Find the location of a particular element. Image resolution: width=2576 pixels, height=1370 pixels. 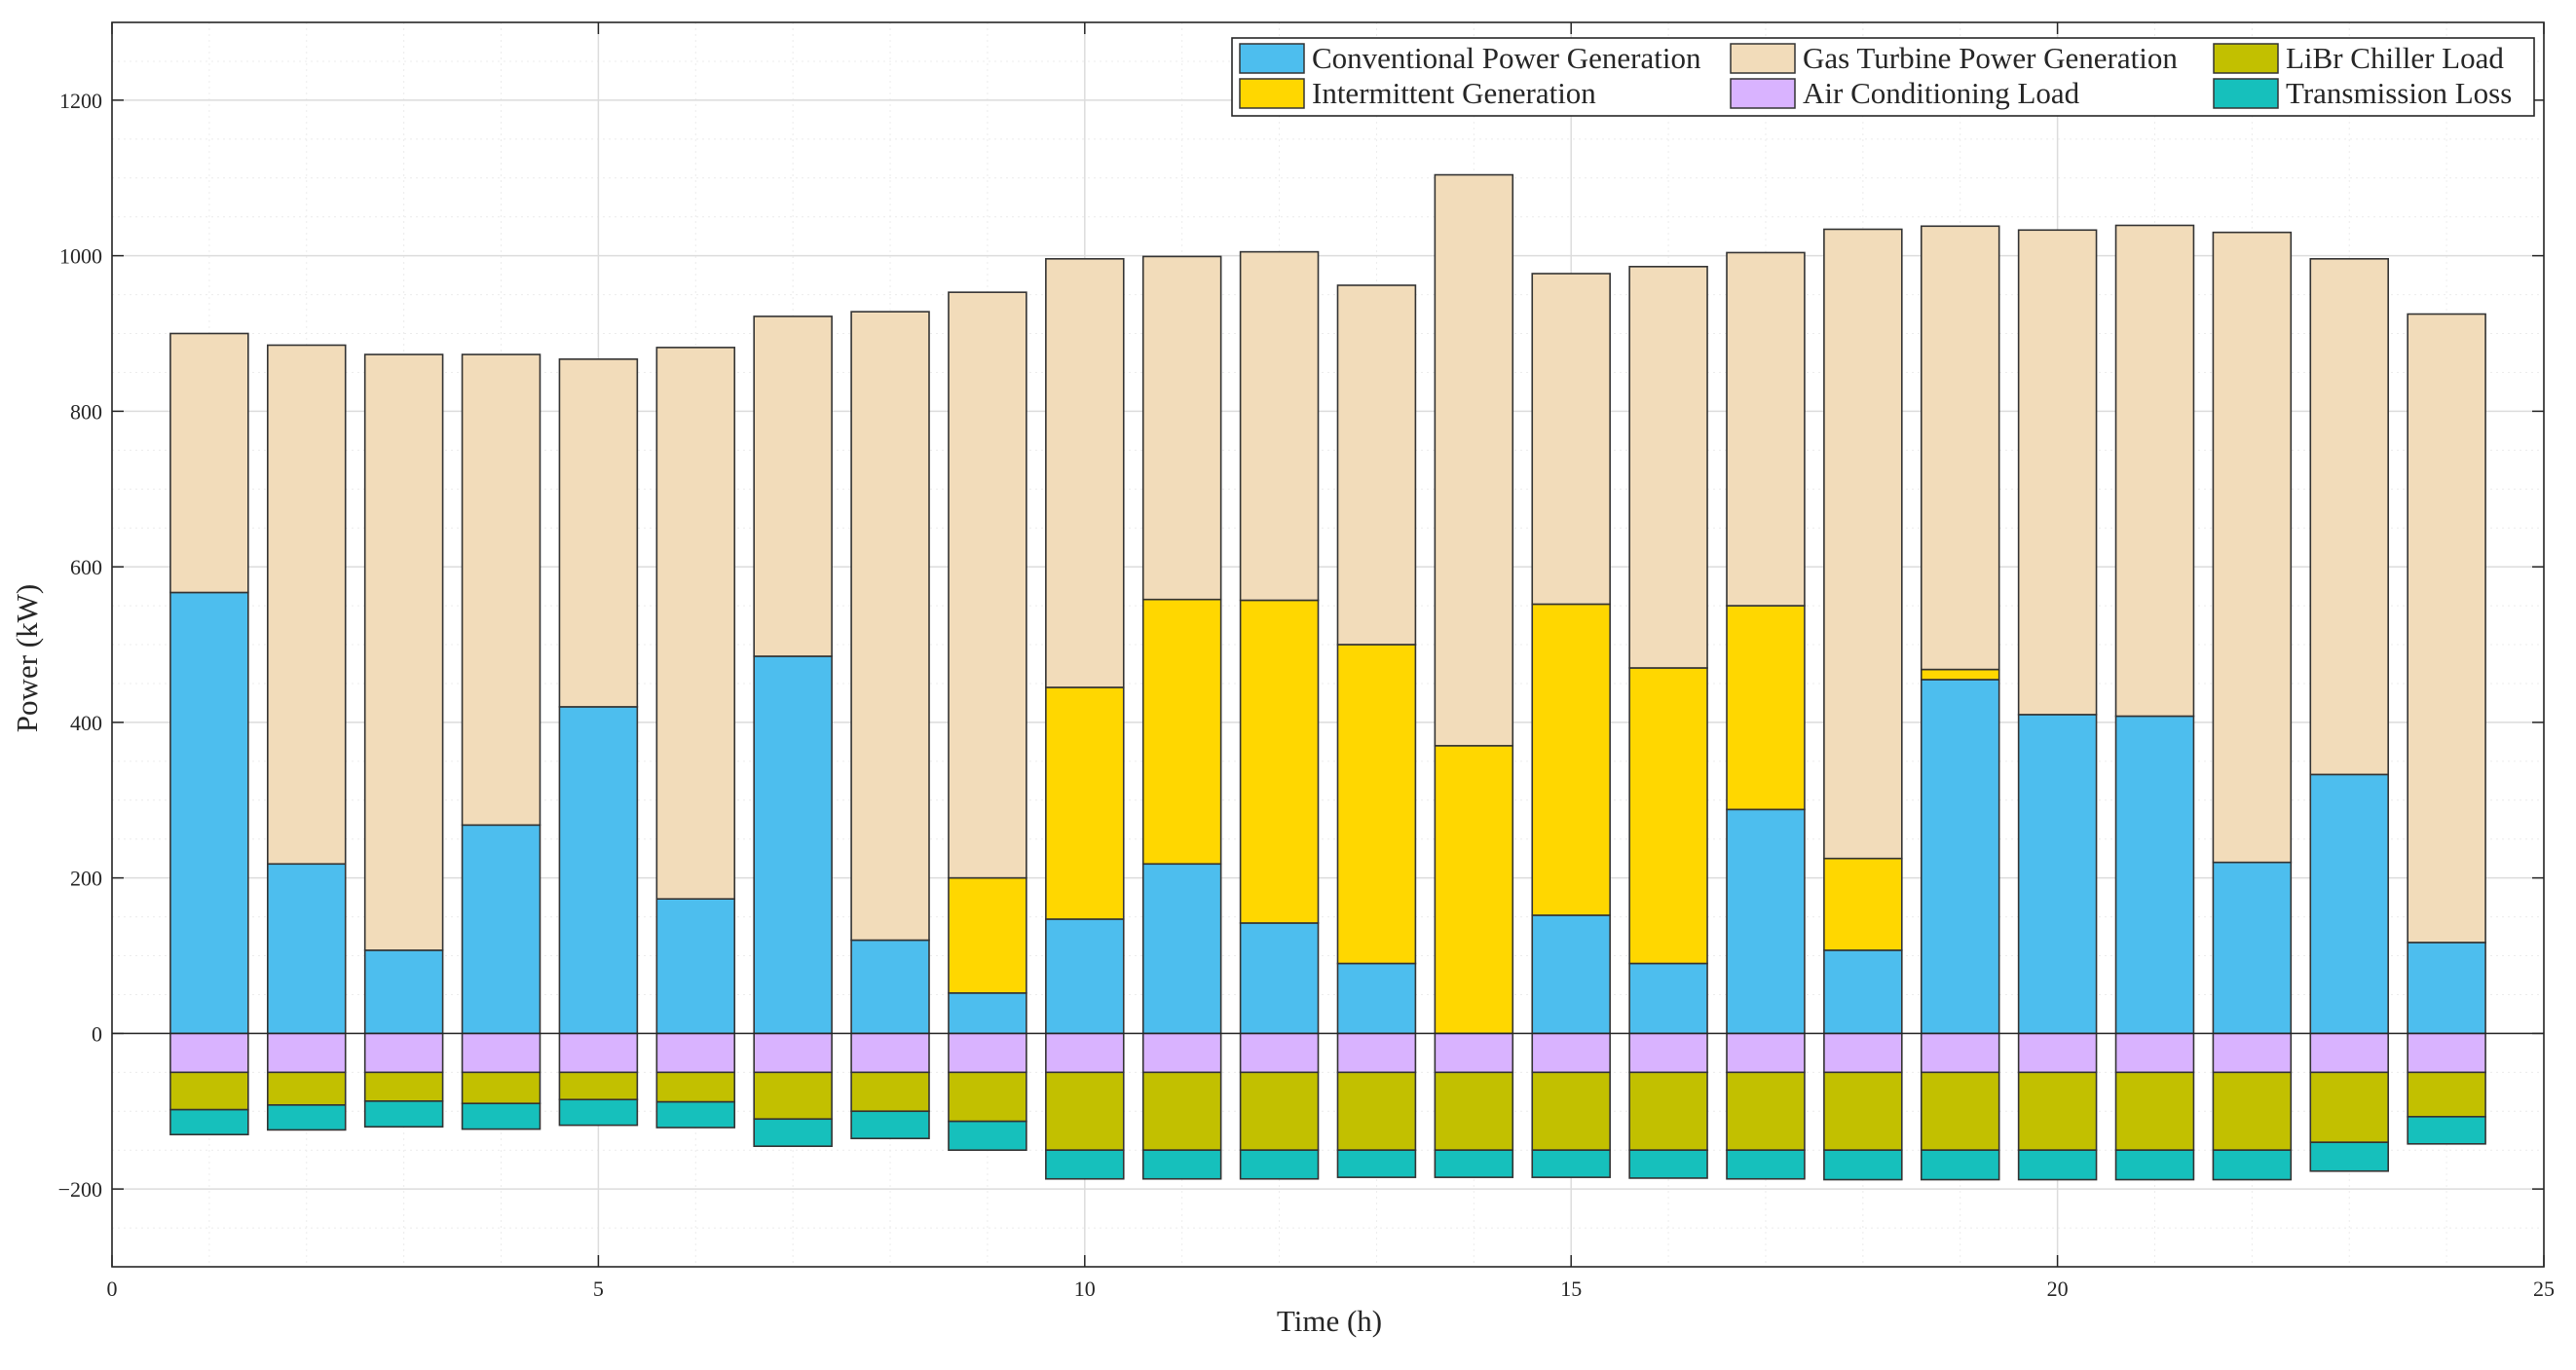

bar-libr-chiller-load-t22 is located at coordinates (2252, 1111).